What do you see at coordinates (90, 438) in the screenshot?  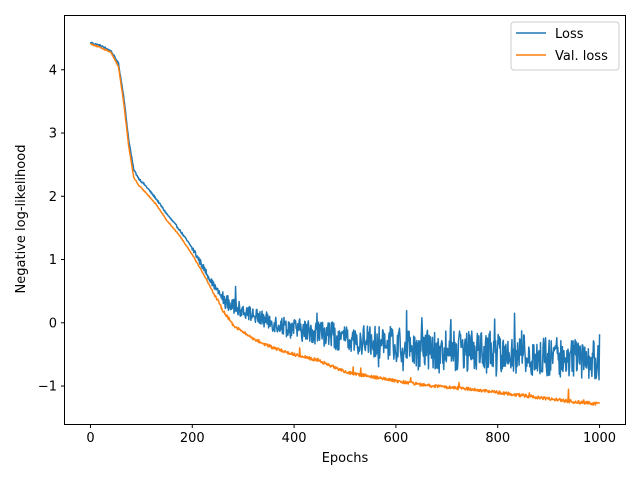 I see `x-tick-label: 0` at bounding box center [90, 438].